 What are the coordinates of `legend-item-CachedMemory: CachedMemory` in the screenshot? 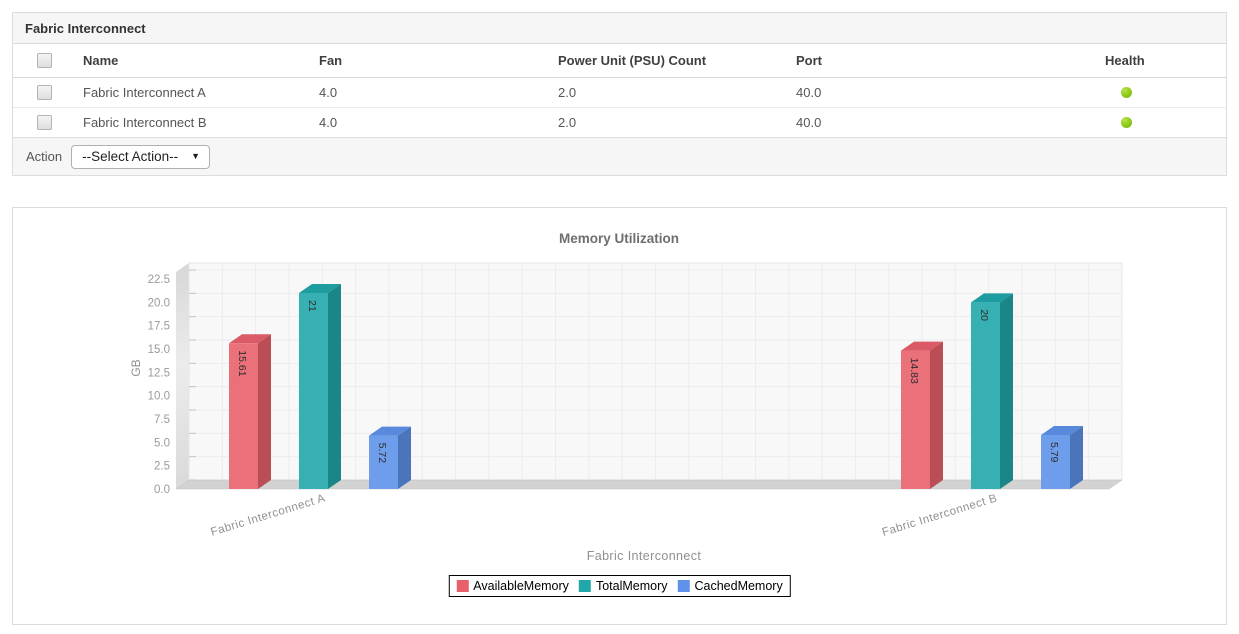 It's located at (730, 586).